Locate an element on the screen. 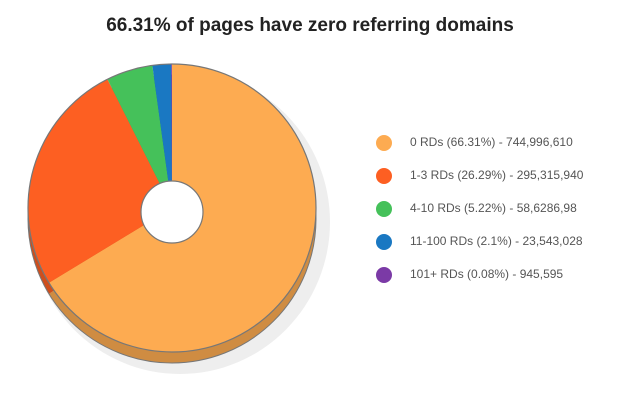  legend-label: 0 RDs (66.31%) - 744,996,610 is located at coordinates (491, 142).